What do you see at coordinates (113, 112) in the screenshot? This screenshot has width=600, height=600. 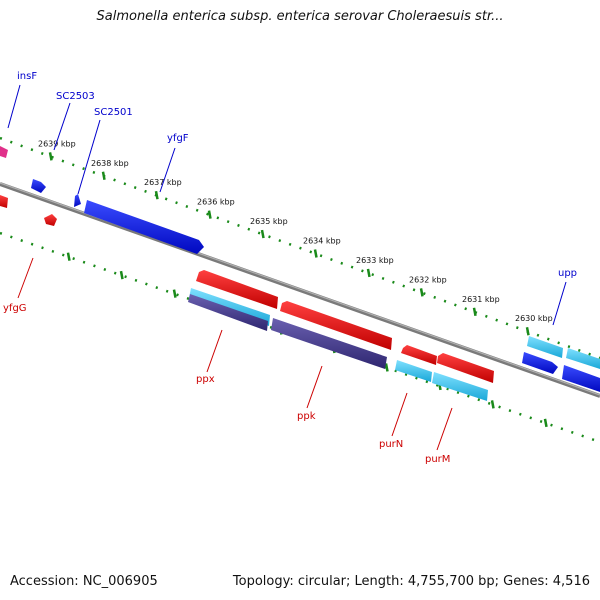 I see `gene-label-SC2501: SC2501` at bounding box center [113, 112].